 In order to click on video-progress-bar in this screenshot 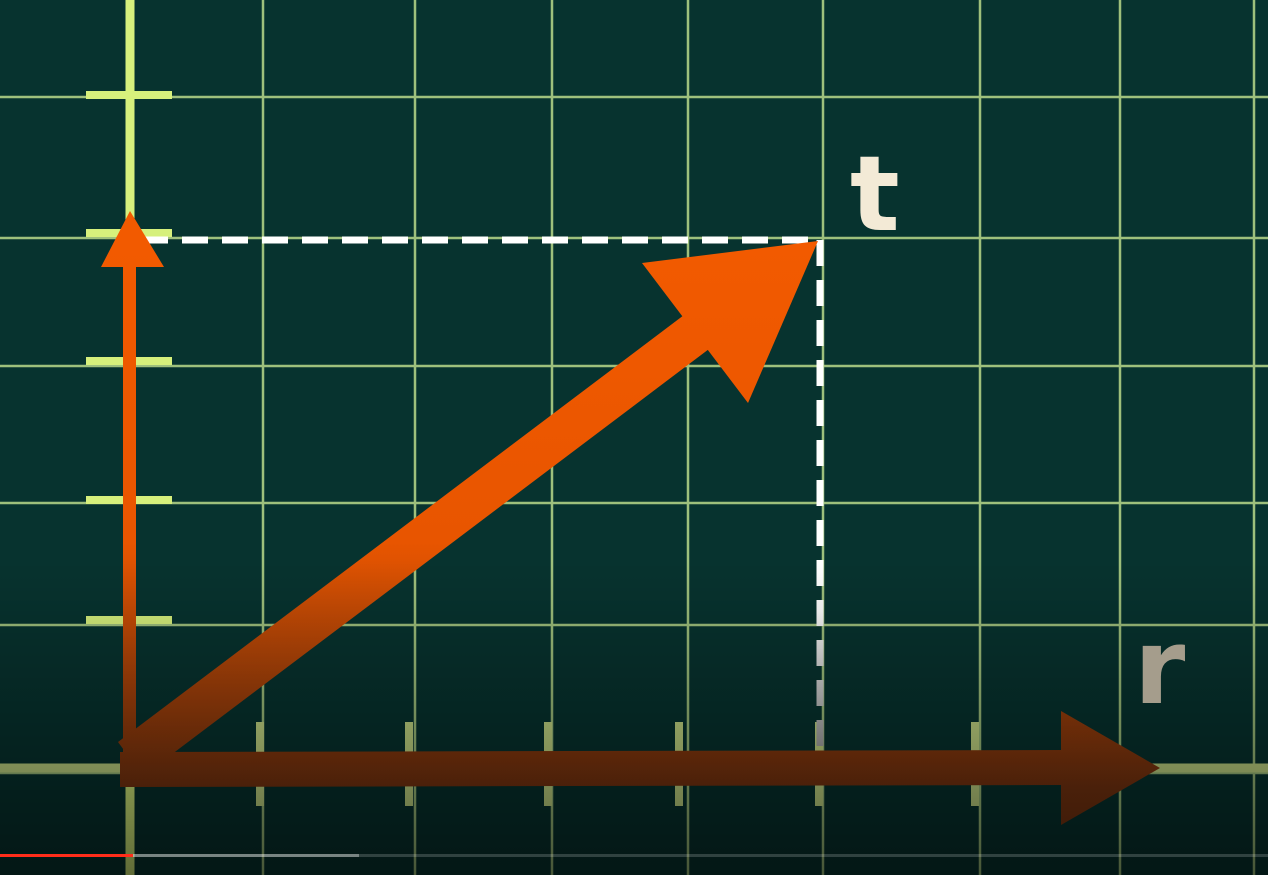, I will do `click(634, 855)`.